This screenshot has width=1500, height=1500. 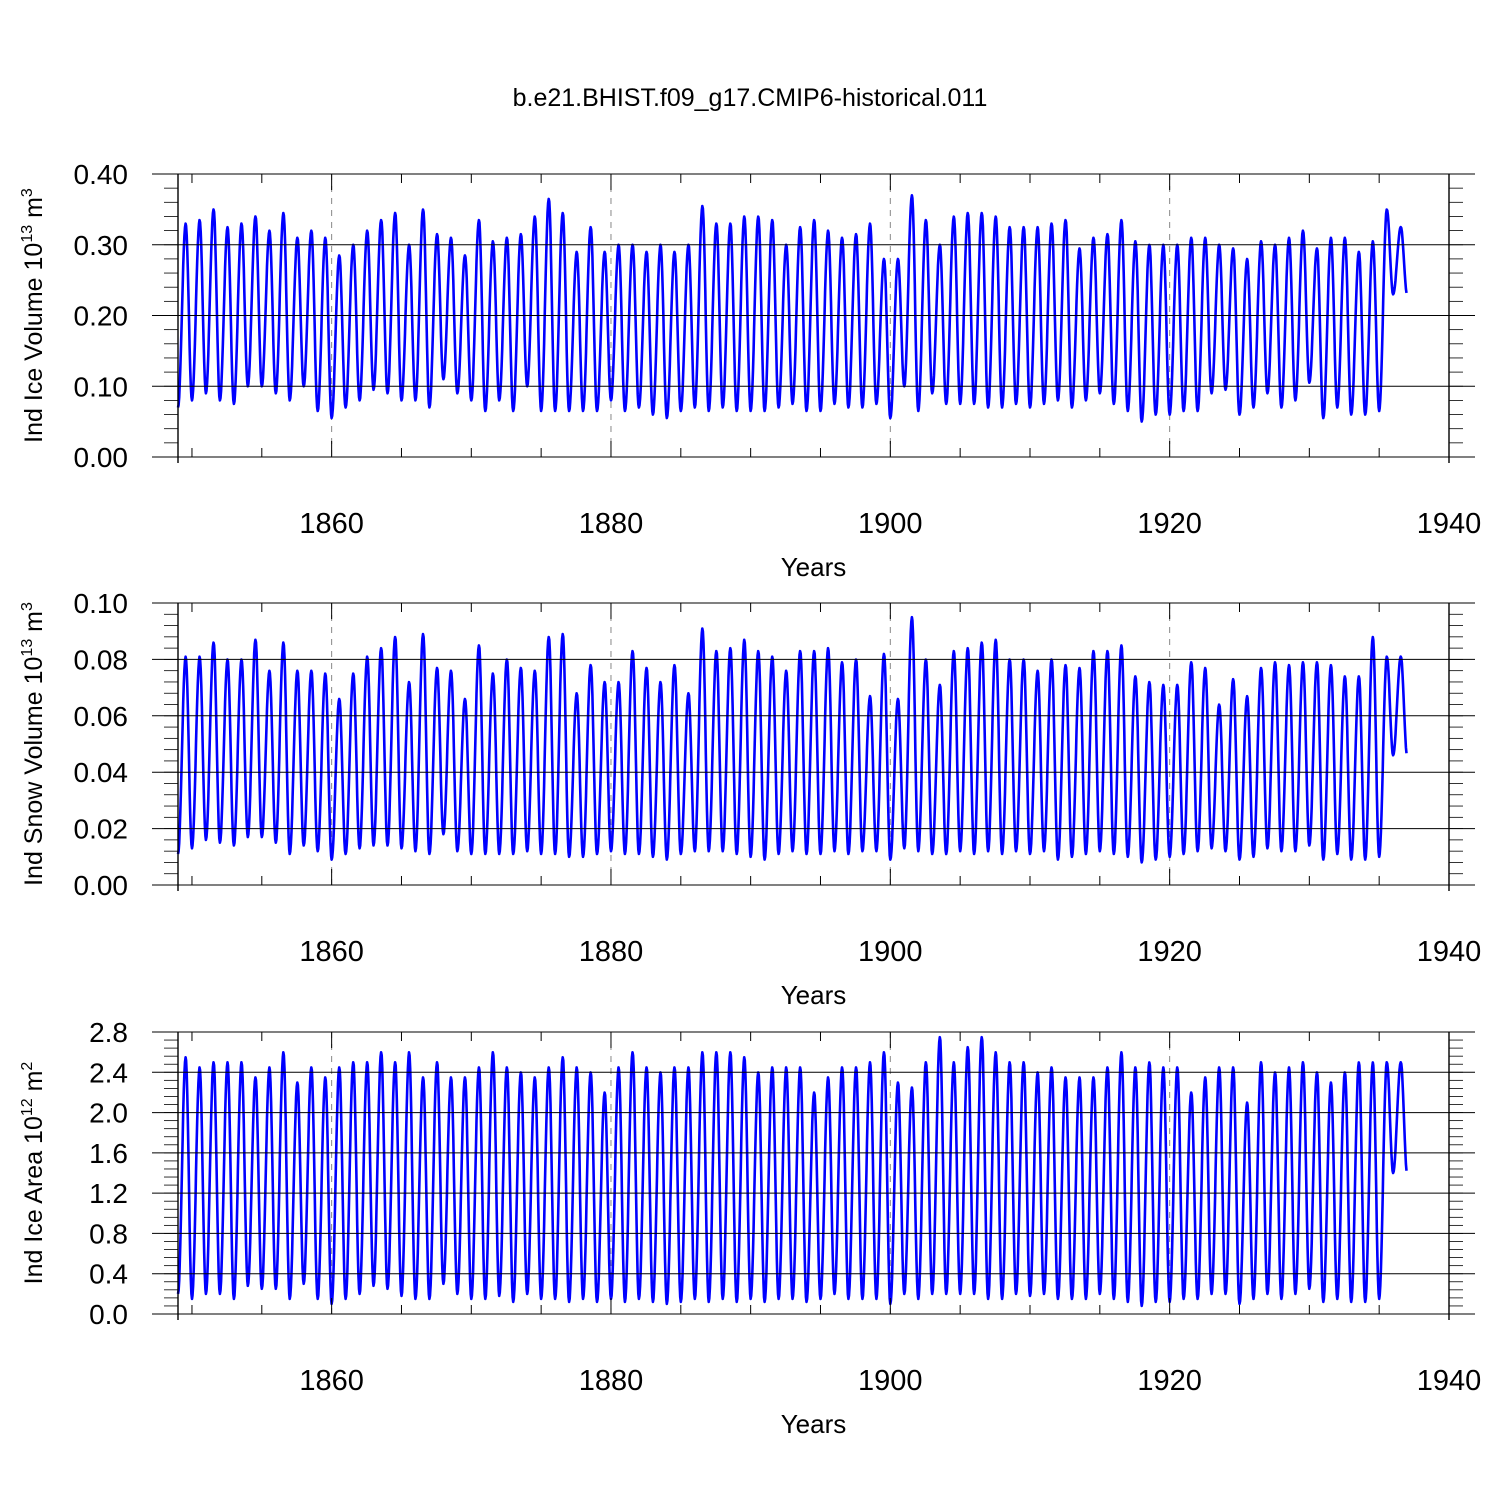 I want to click on figure-title: b.e21.BHIST.f09_g17.CMIP6-historical.011, so click(x=750, y=98).